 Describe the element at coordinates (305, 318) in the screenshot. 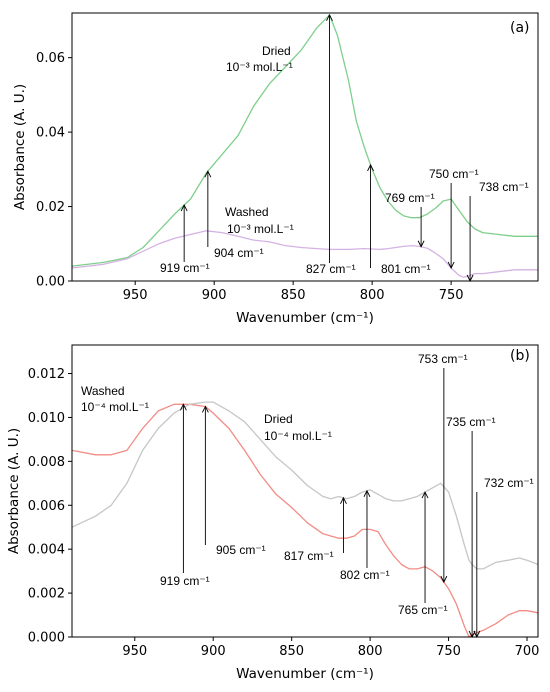

I see `panel-a-x-axis-label: Wavenumber (cm⁻¹)` at that location.